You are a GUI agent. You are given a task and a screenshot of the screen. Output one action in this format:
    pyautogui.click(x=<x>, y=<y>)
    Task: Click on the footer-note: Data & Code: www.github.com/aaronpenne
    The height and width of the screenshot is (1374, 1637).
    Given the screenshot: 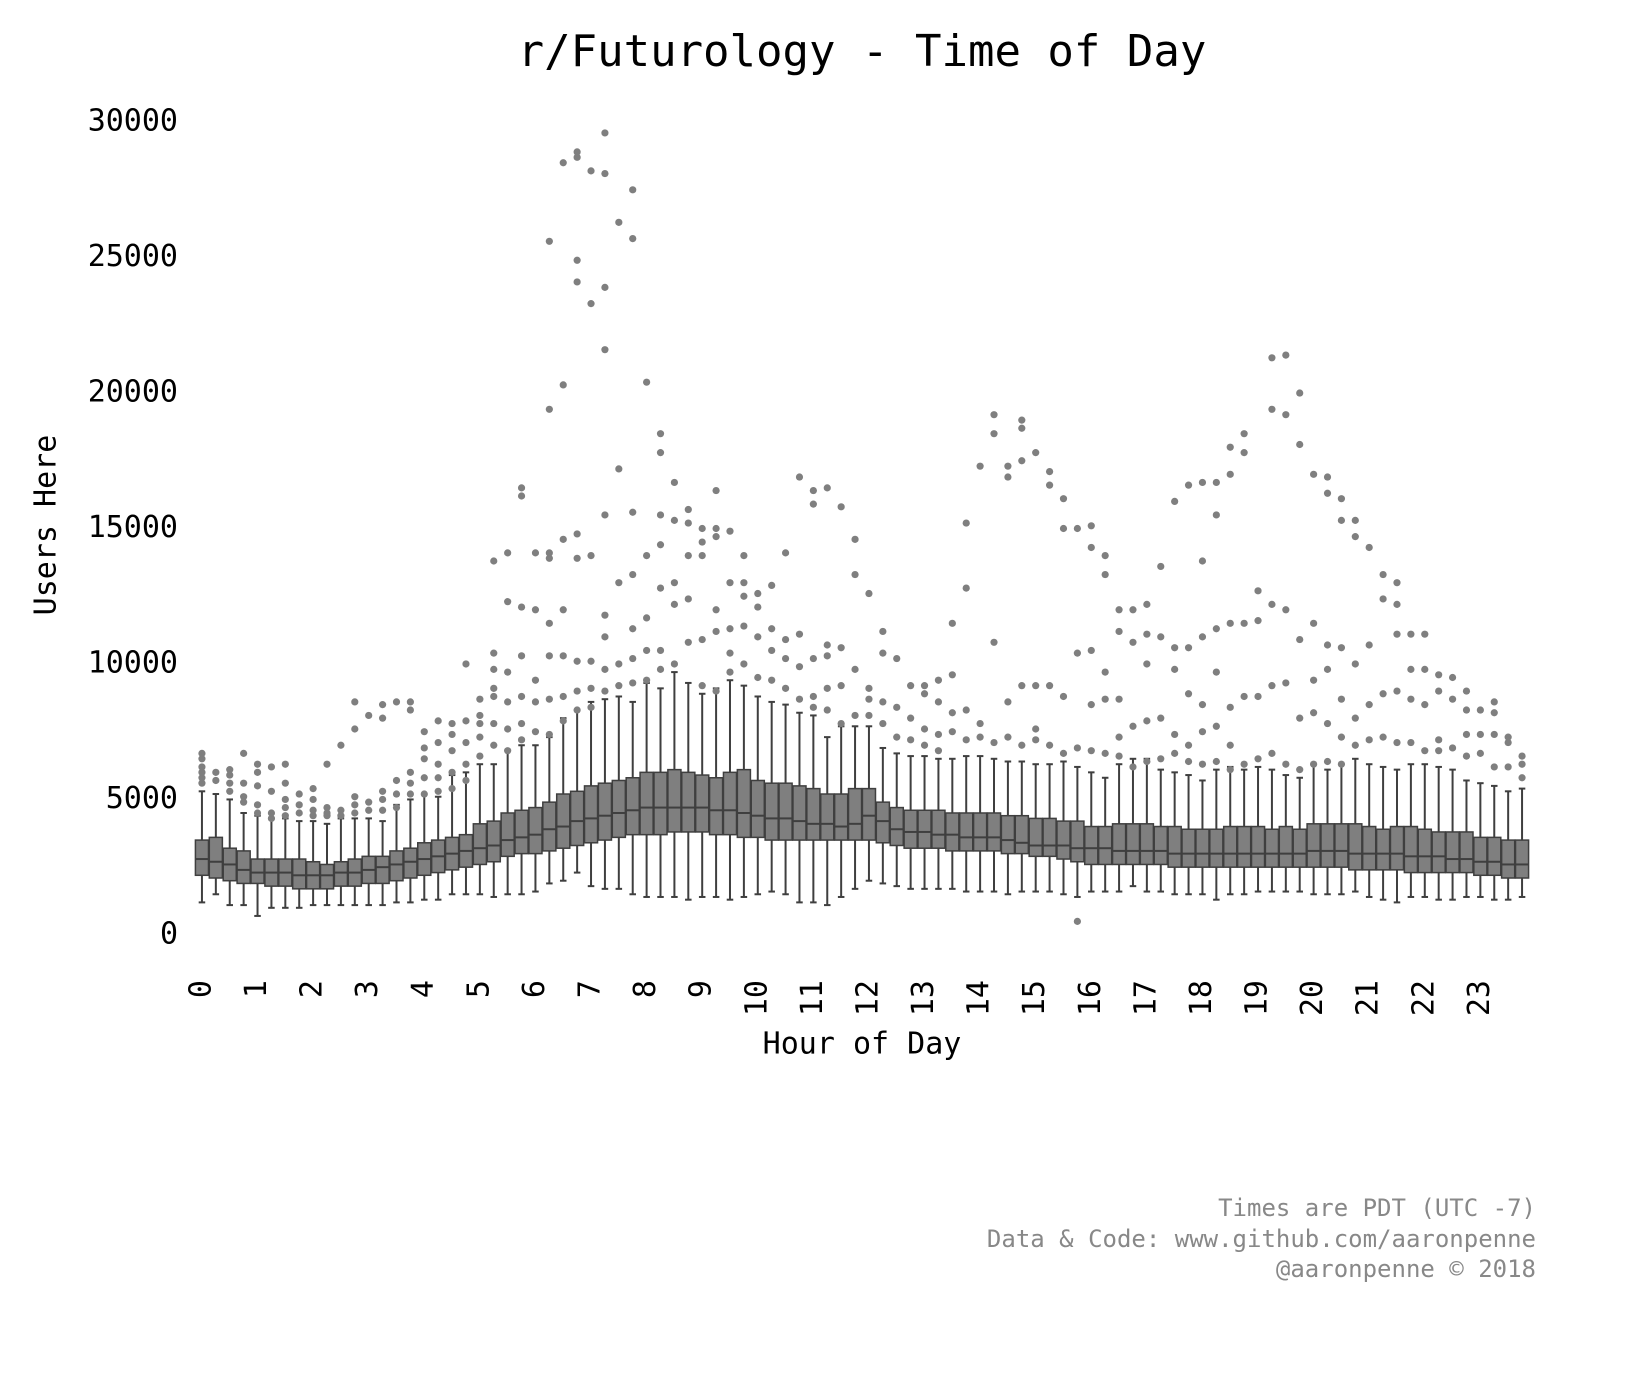 What is the action you would take?
    pyautogui.click(x=1261, y=1239)
    